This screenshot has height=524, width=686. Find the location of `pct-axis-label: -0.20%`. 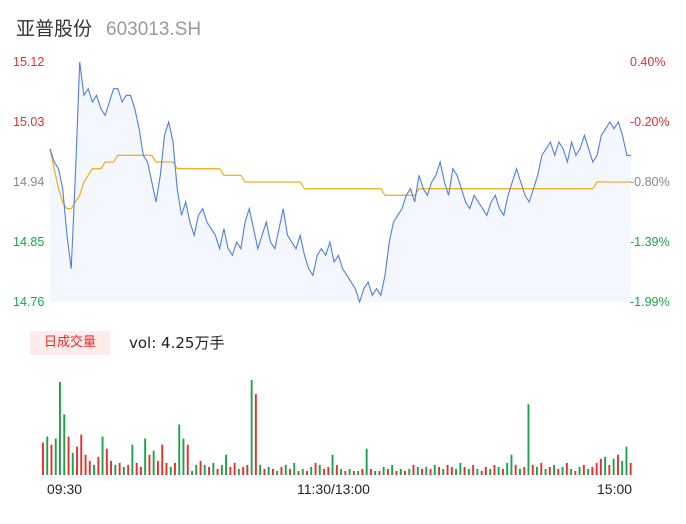

pct-axis-label: -0.20% is located at coordinates (650, 122).